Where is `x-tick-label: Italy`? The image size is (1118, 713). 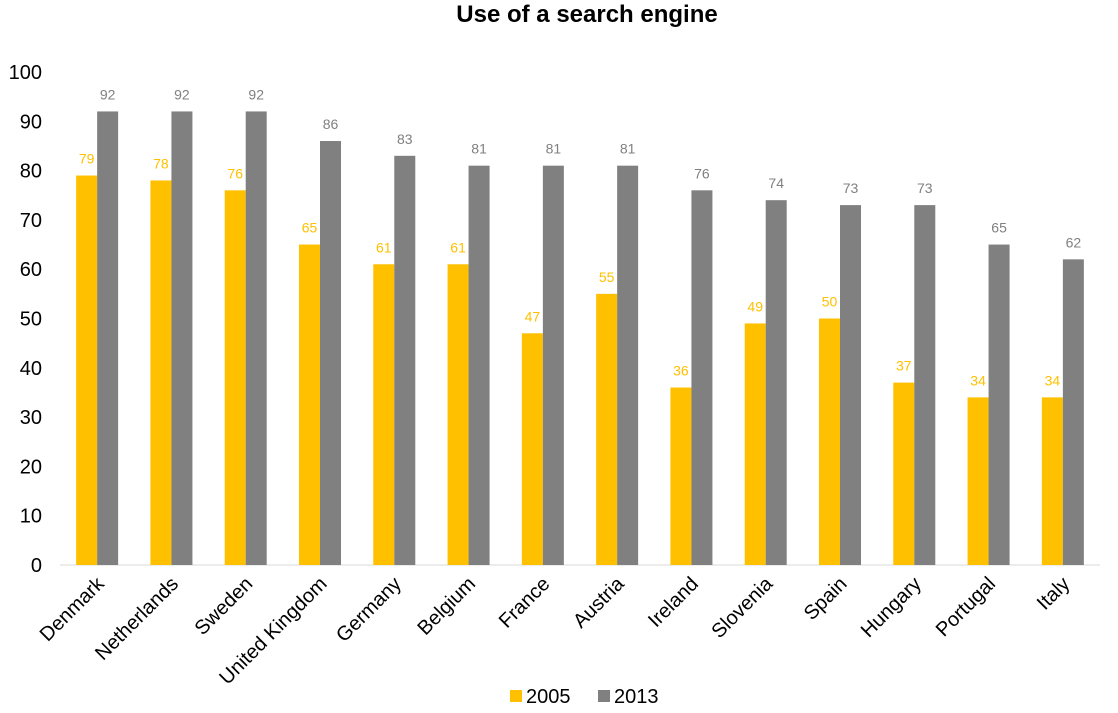
x-tick-label: Italy is located at coordinates (1053, 593).